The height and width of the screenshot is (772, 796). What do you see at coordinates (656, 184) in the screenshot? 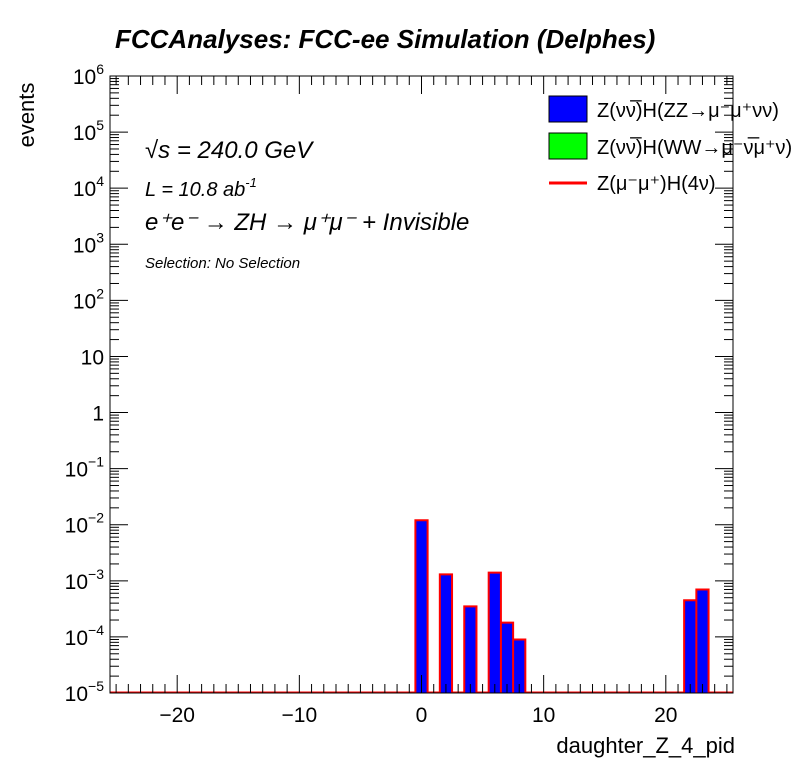
I see `legend-entry-label: Z(μ⁻μ⁺)H(4ν)` at bounding box center [656, 184].